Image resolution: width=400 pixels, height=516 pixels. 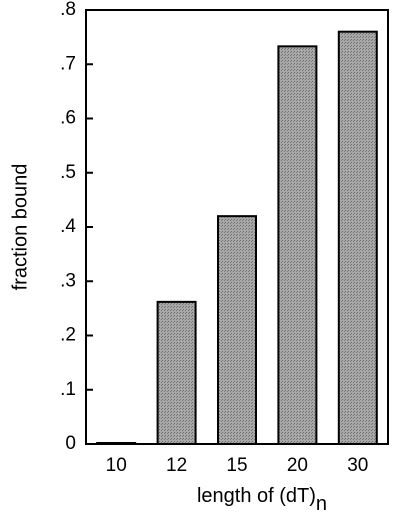 What do you see at coordinates (297, 465) in the screenshot?
I see `x-tick-label: 20` at bounding box center [297, 465].